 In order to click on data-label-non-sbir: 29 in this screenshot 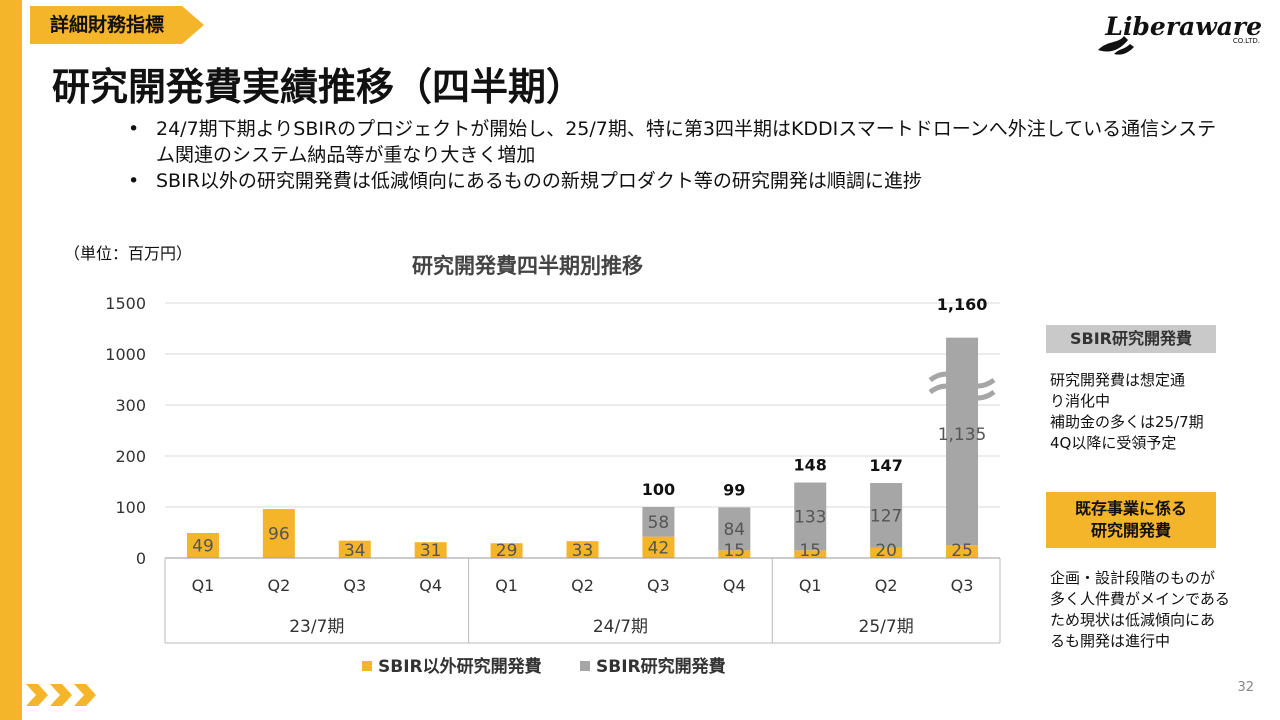, I will do `click(507, 551)`.